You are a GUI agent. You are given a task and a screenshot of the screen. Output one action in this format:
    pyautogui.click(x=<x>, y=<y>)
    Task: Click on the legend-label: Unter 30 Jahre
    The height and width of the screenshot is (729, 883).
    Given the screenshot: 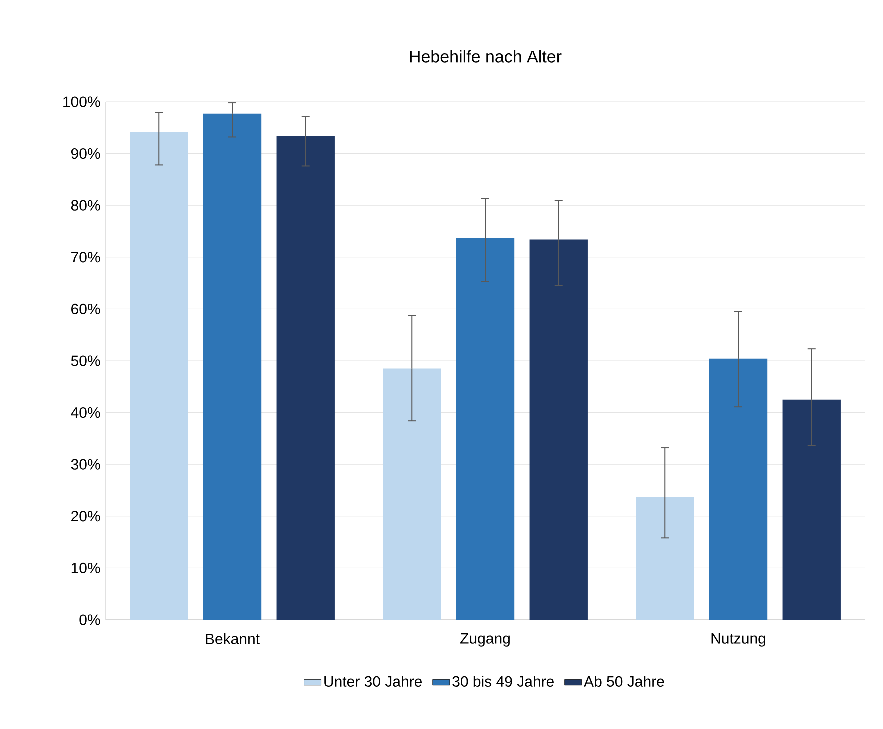 What is the action you would take?
    pyautogui.click(x=373, y=681)
    